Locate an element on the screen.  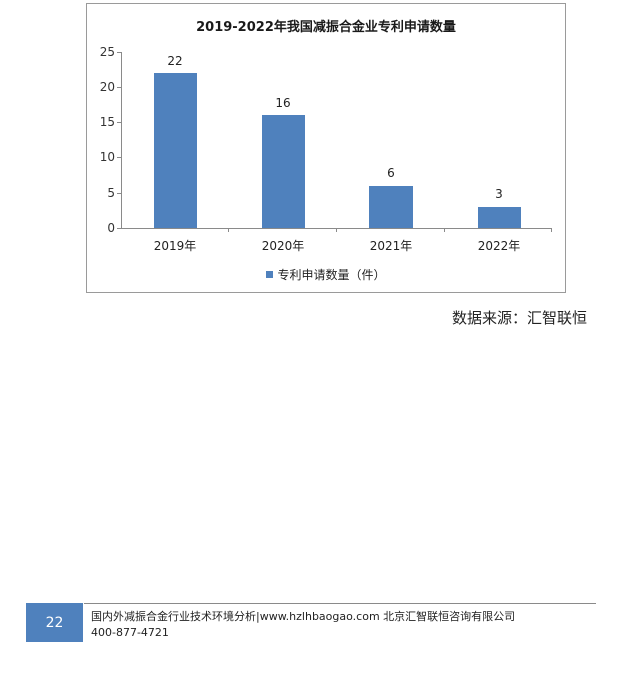
bar-value-2020: 16 is located at coordinates (283, 103).